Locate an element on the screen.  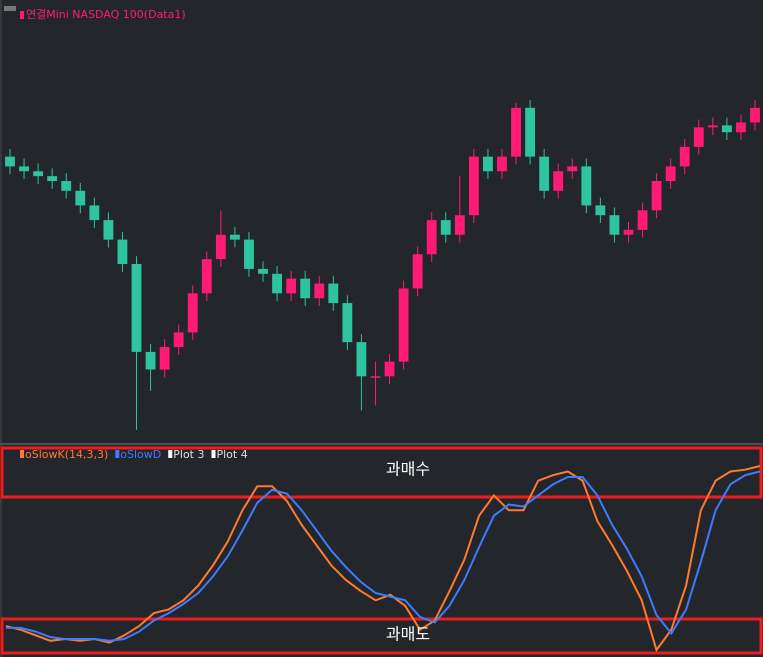
panel-icon is located at coordinates (10, 8).